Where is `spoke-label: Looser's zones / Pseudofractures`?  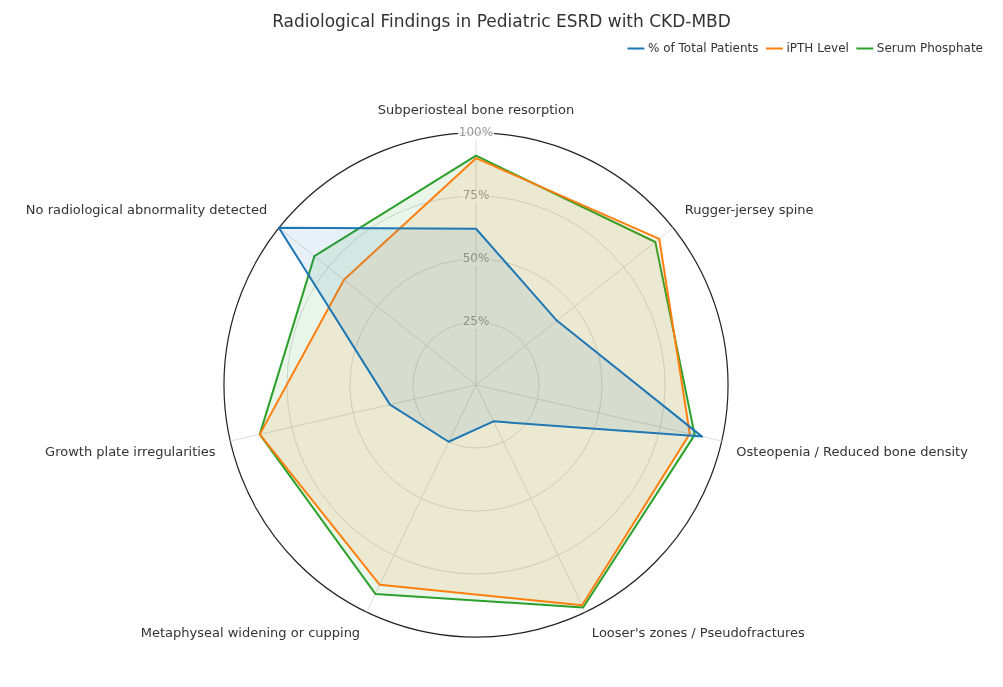
spoke-label: Looser's zones / Pseudofractures is located at coordinates (698, 632).